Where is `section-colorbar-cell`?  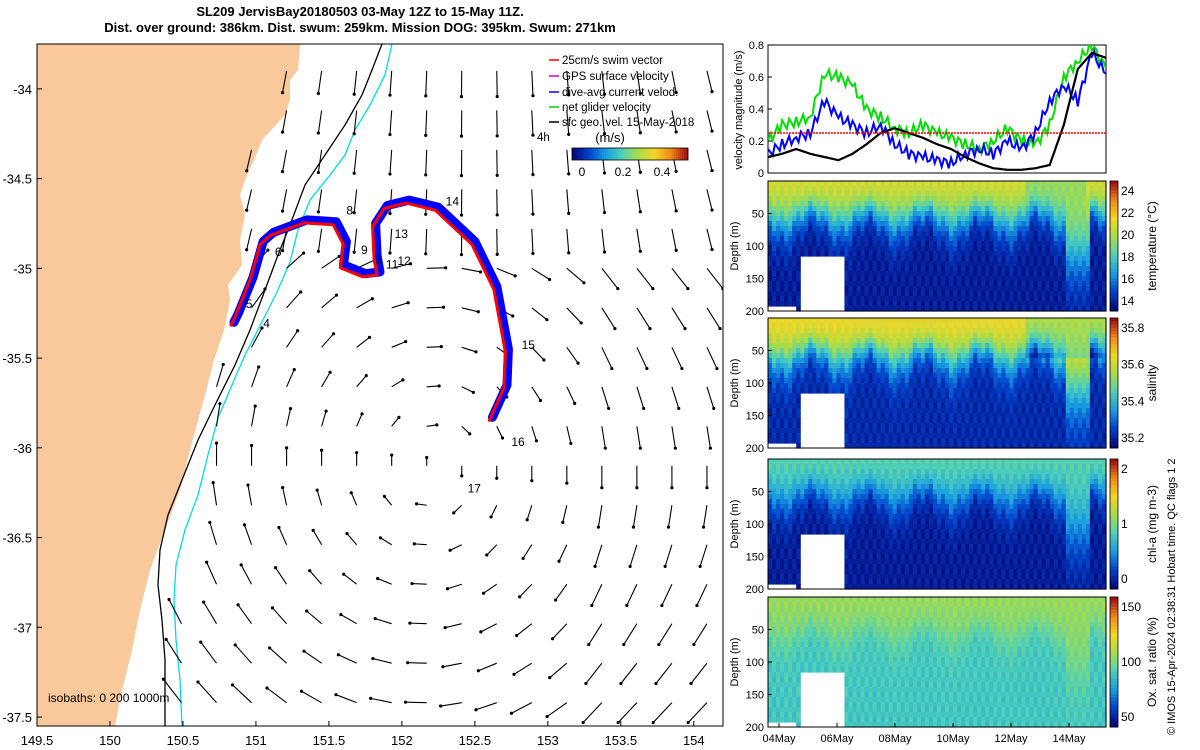
section-colorbar-cell is located at coordinates (1114, 433).